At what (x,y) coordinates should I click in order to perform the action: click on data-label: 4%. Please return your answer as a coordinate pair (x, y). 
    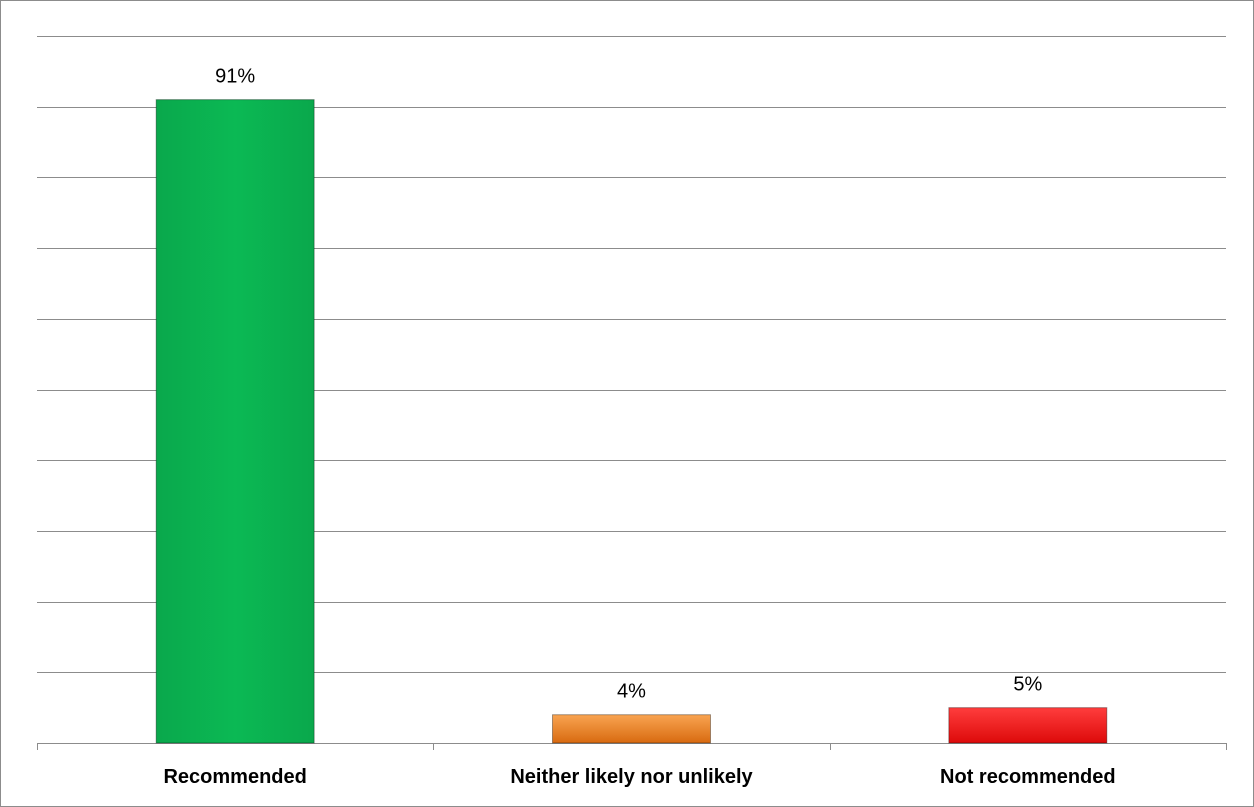
    Looking at the image, I should click on (631, 692).